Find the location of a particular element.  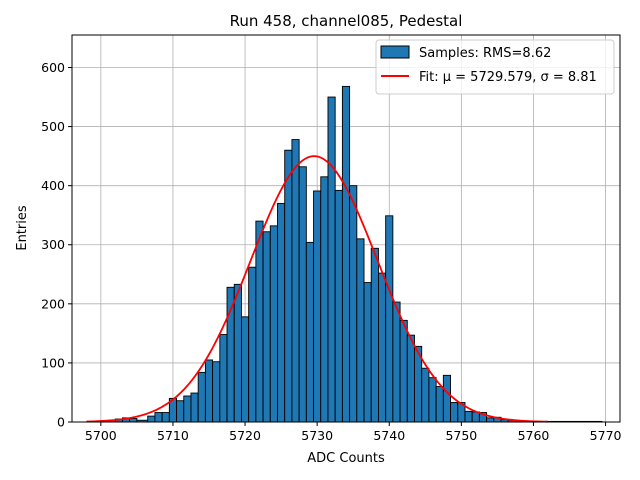

y-tick-label: 300 is located at coordinates (53, 244).